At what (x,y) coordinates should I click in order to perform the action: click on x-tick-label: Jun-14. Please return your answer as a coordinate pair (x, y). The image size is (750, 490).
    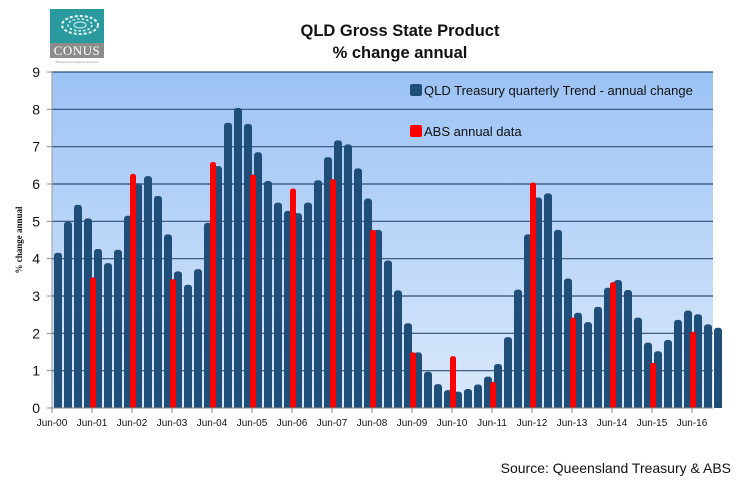
    Looking at the image, I should click on (612, 423).